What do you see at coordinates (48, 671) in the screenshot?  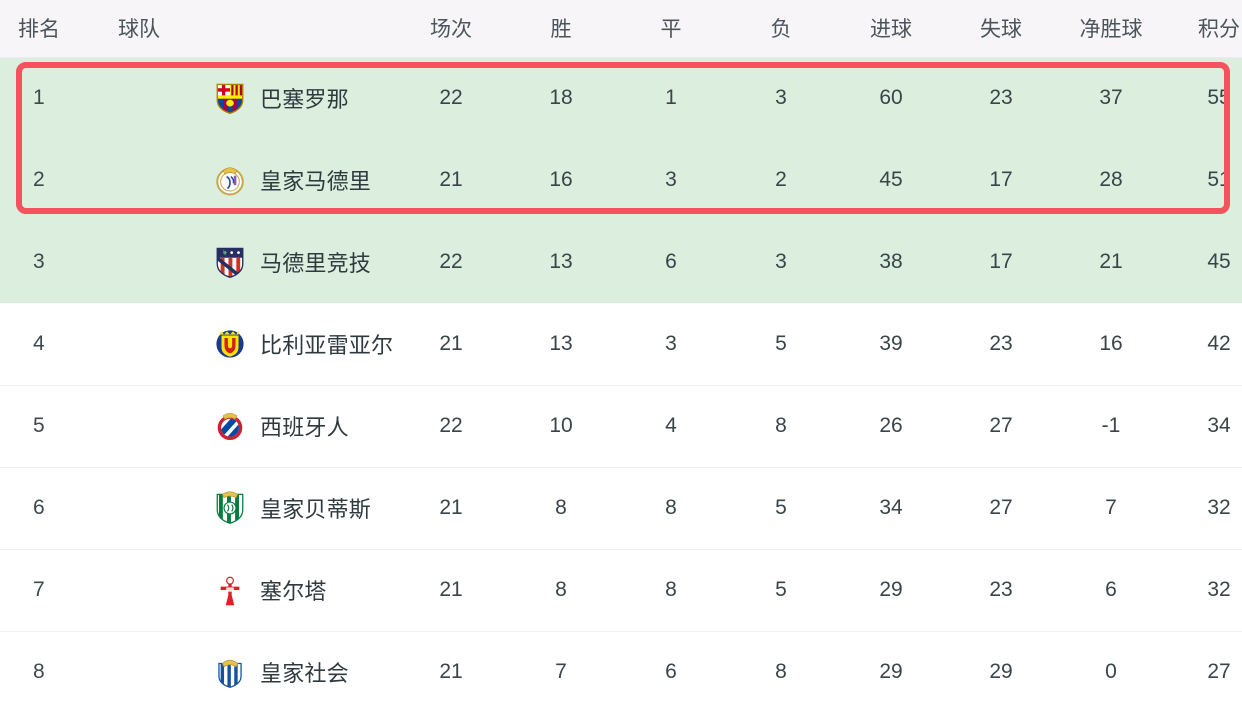 I see `cell-rank: 8` at bounding box center [48, 671].